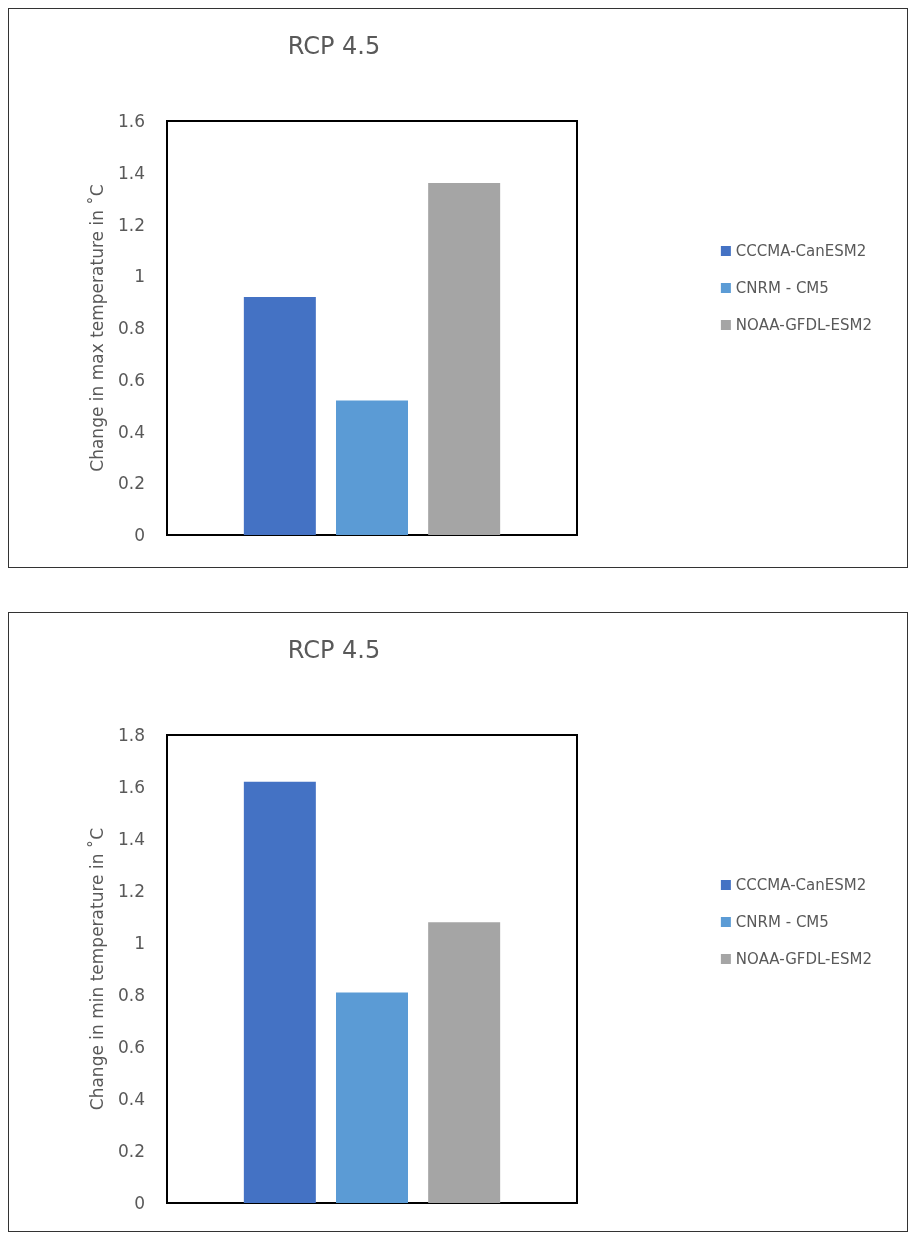 This screenshot has height=1236, width=908. Describe the element at coordinates (96, 969) in the screenshot. I see `y-axis-title: Change in min temperature in ˚C` at that location.